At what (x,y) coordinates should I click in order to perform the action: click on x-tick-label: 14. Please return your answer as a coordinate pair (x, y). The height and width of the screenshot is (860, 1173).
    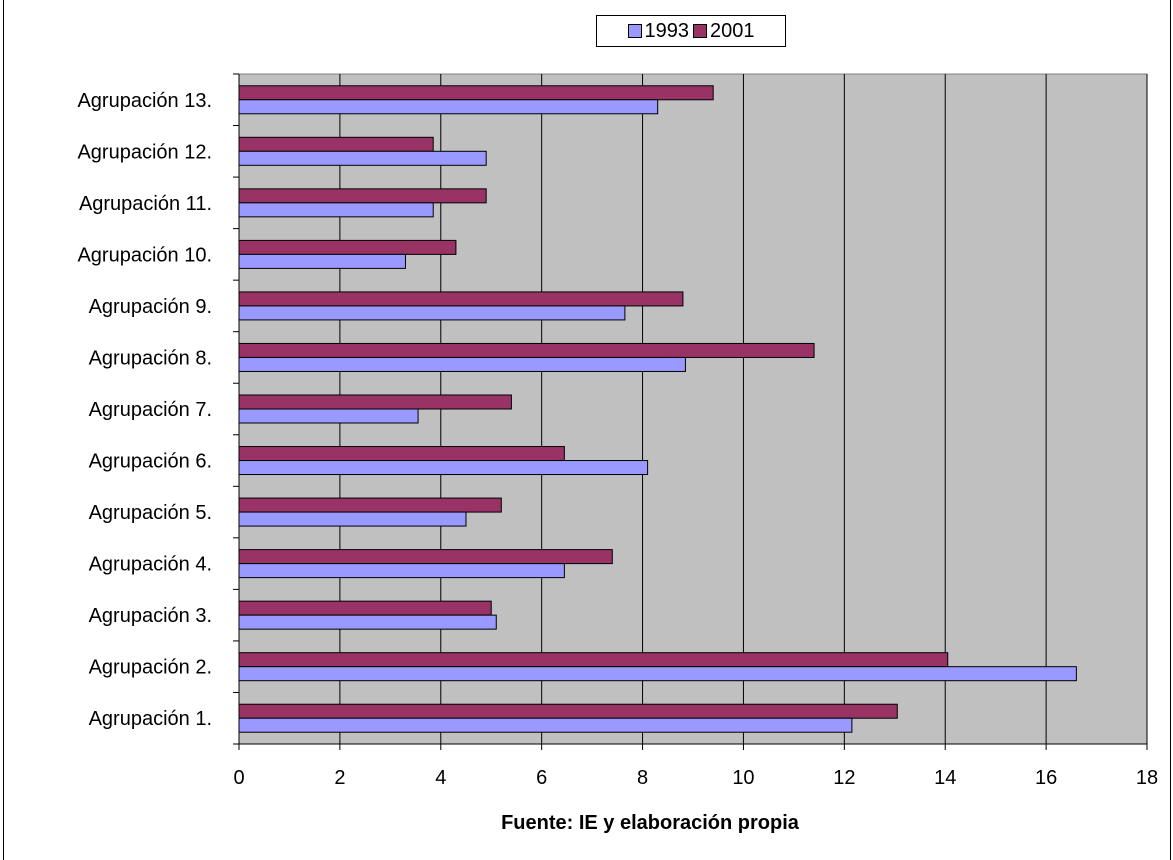
    Looking at the image, I should click on (945, 778).